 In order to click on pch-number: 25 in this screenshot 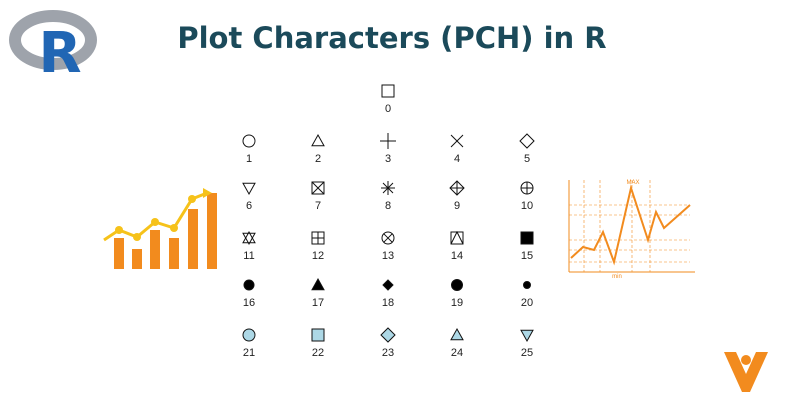, I will do `click(527, 353)`.